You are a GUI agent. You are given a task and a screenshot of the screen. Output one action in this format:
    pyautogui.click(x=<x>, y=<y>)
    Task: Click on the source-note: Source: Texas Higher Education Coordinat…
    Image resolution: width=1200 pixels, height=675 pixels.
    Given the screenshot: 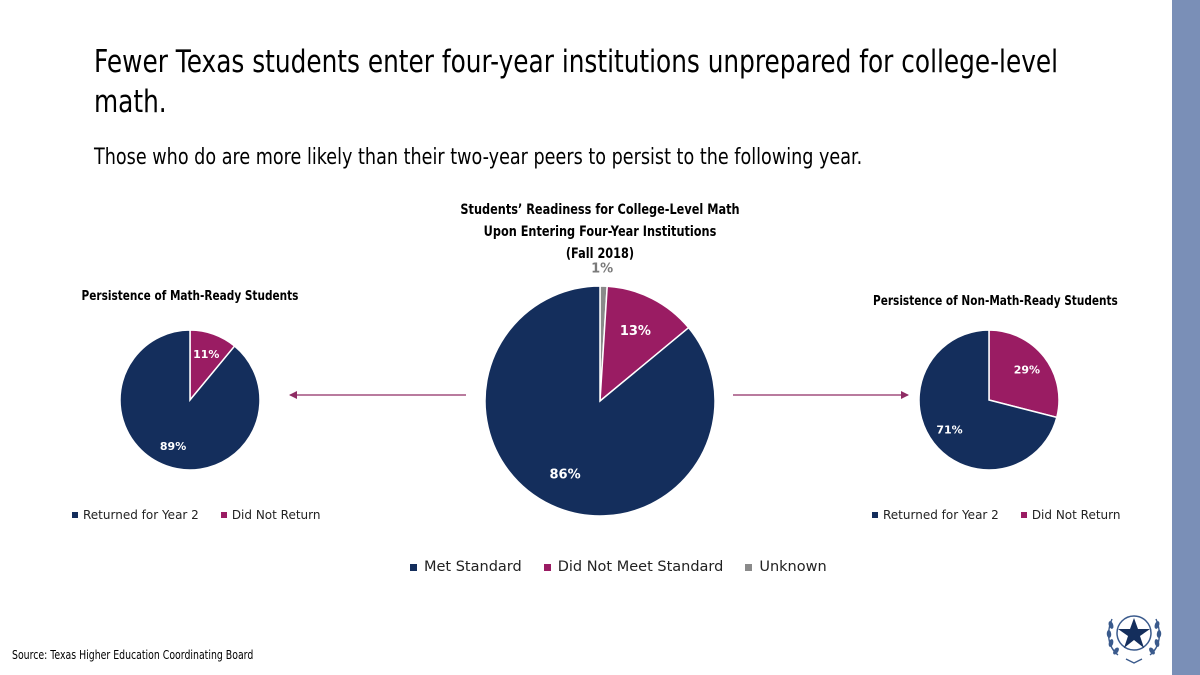 What is the action you would take?
    pyautogui.click(x=133, y=655)
    